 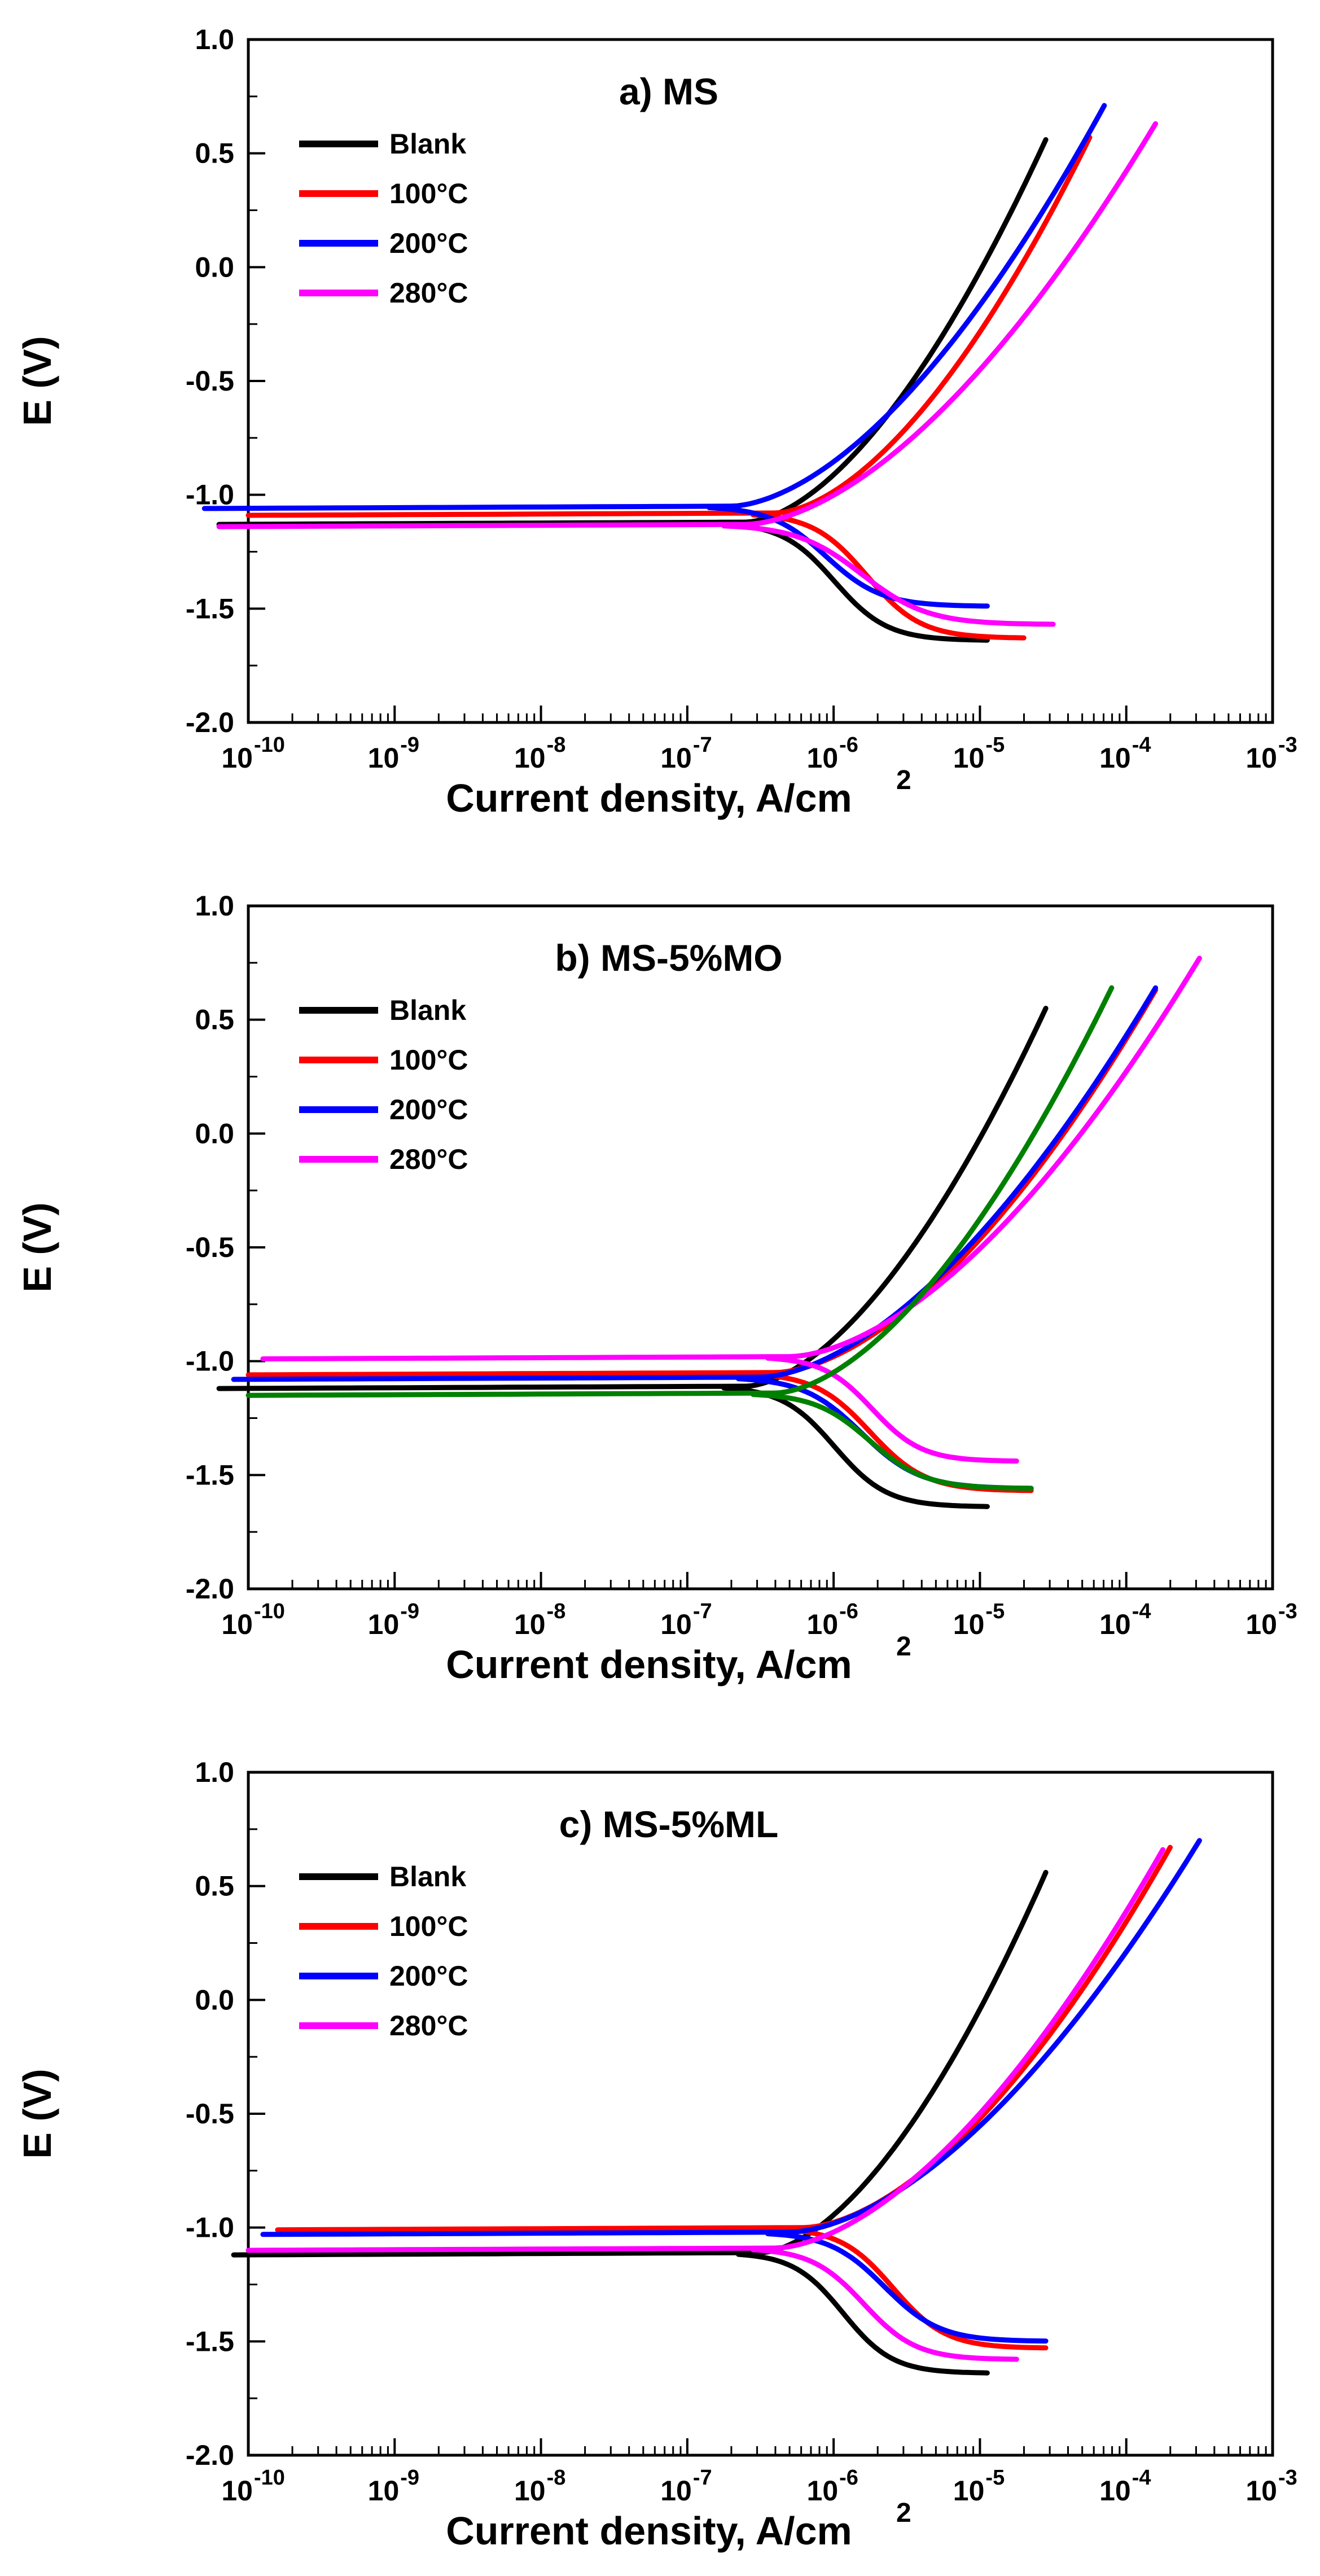 What do you see at coordinates (669, 958) in the screenshot?
I see `chart-title: b) MS-5%MO` at bounding box center [669, 958].